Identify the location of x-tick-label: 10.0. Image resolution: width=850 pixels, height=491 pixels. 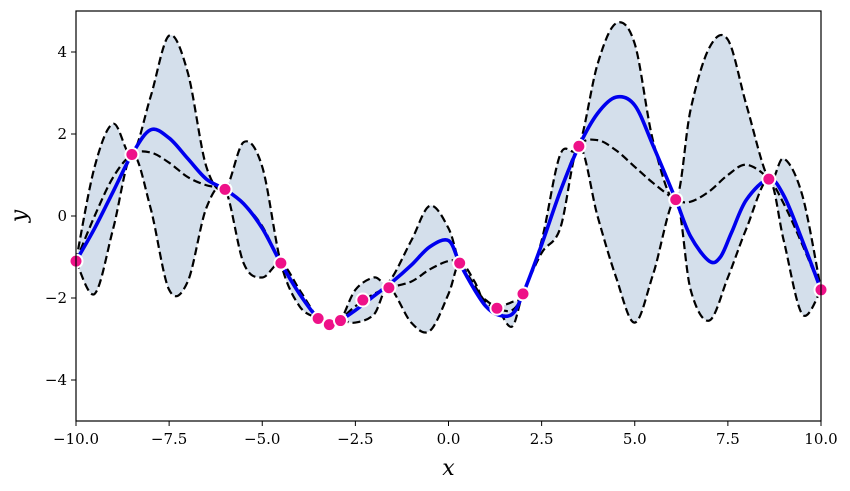
(820, 439).